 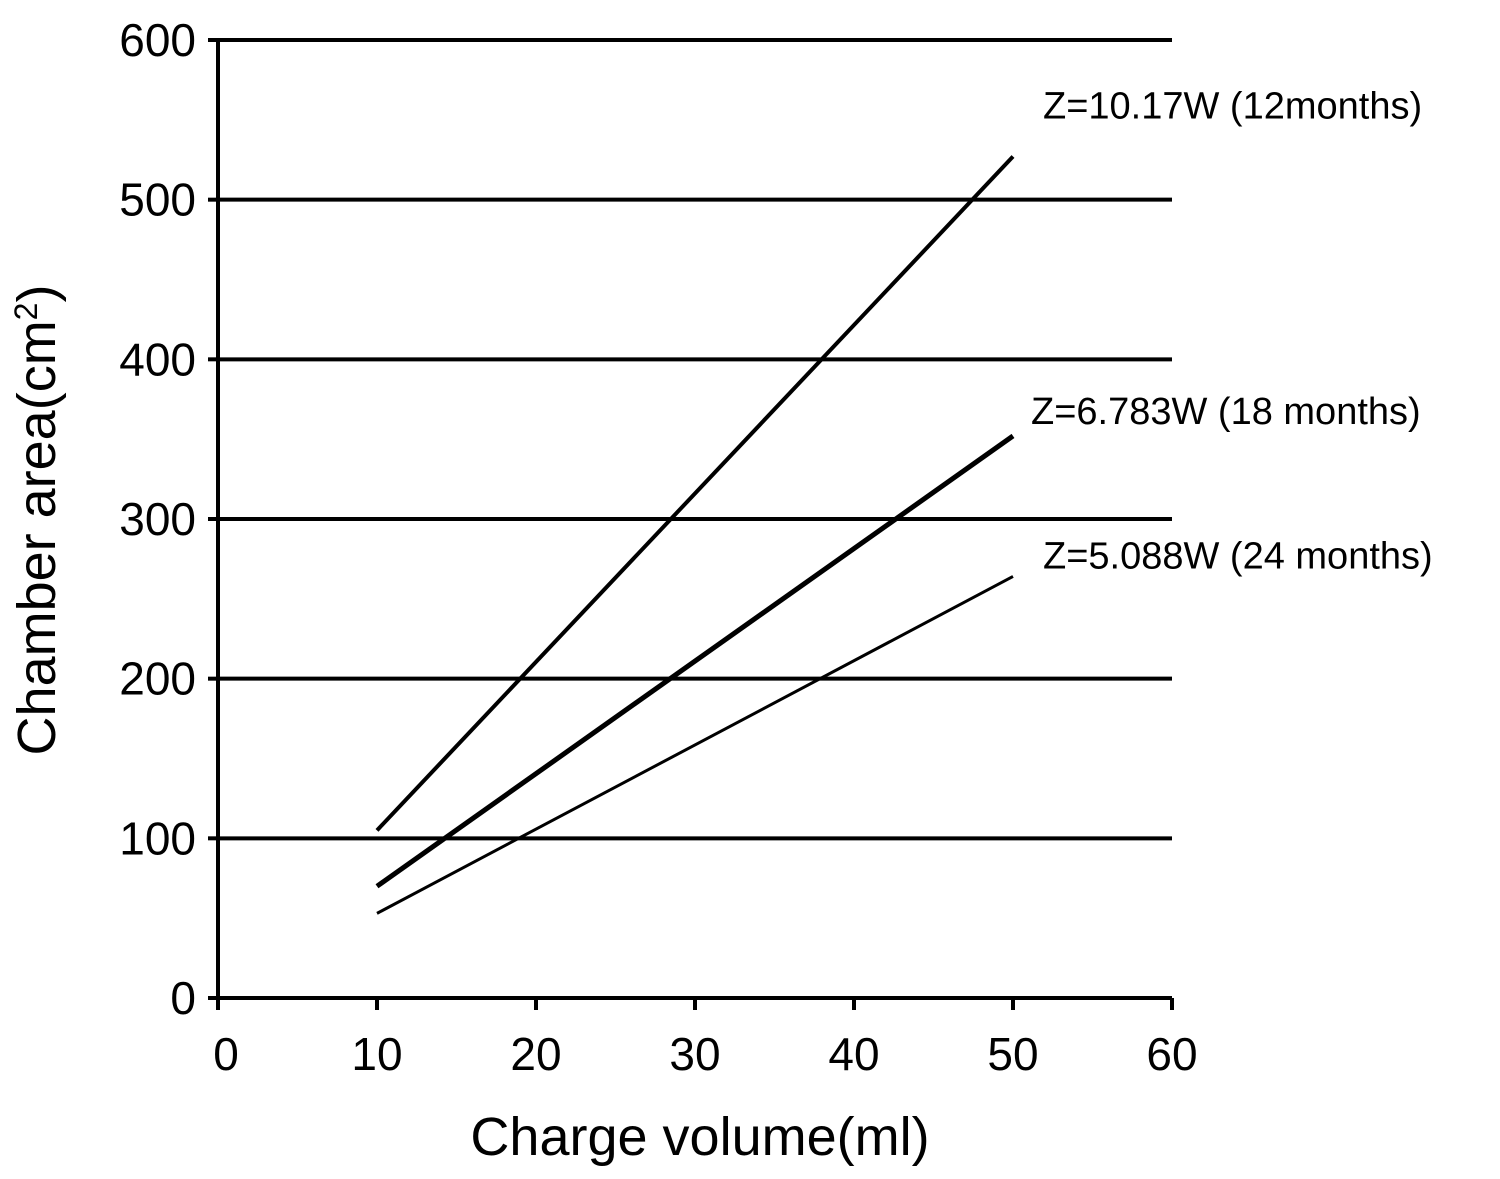 I want to click on x-tick-label-30: 30, so click(x=694, y=1054).